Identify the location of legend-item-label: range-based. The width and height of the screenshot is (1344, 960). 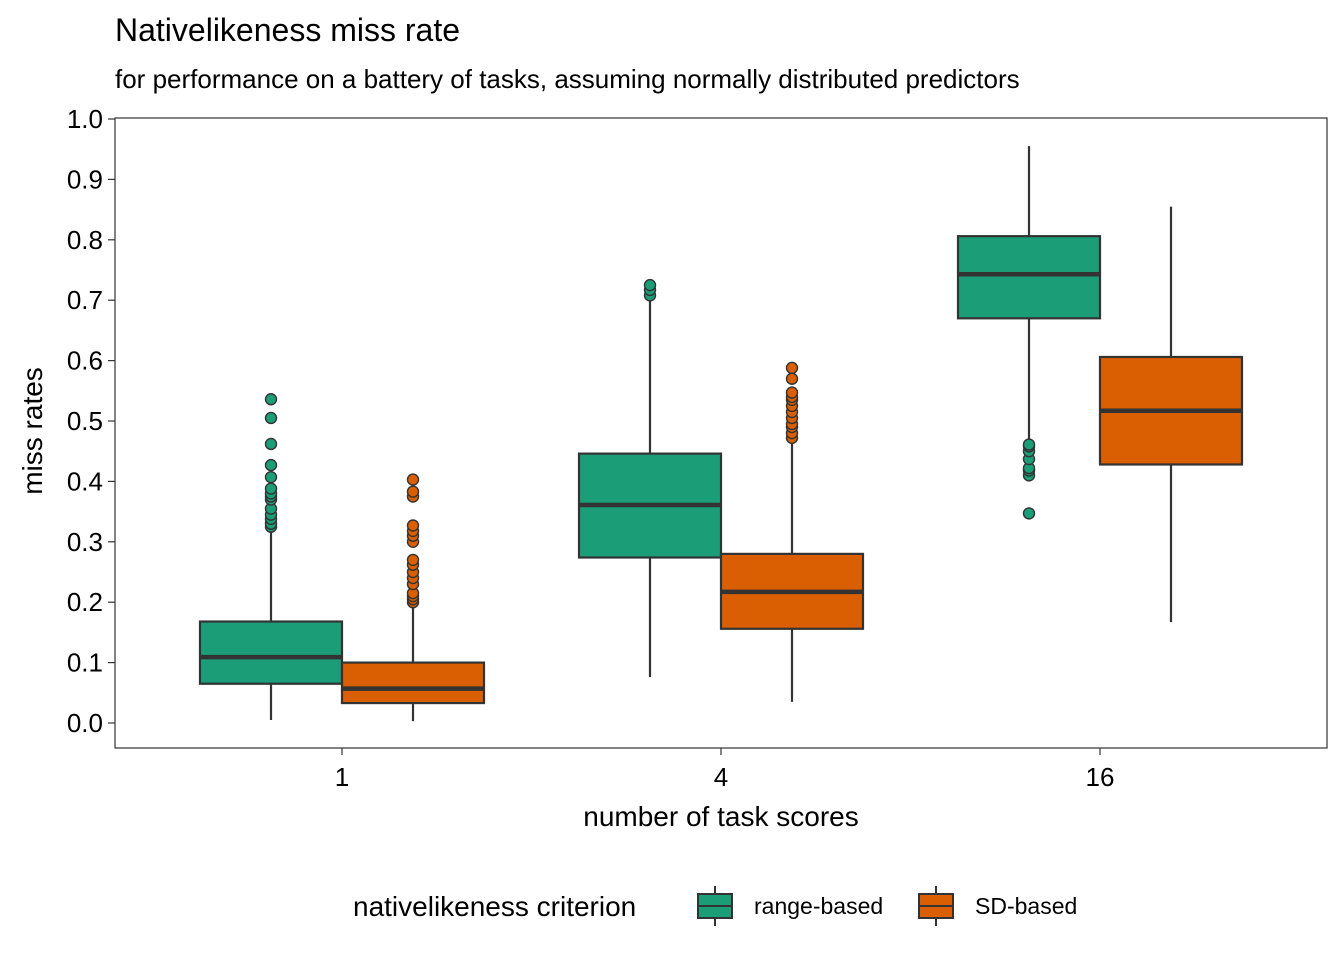
(818, 906).